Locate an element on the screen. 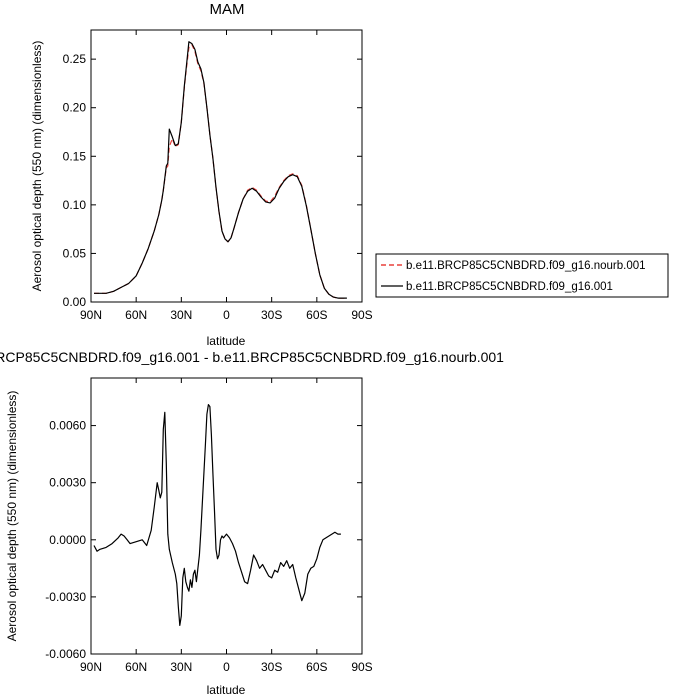 This screenshot has width=700, height=700. bottom-chart-x-tick-label: 0 is located at coordinates (226, 667).